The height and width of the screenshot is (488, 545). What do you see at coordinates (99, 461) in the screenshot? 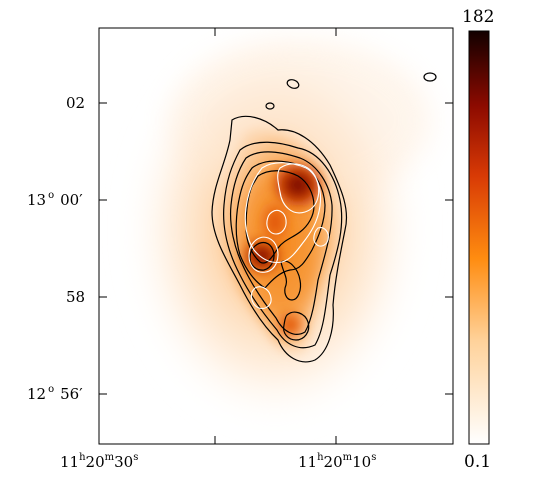
I see `x-tick-label-30s: 11h20m30s` at bounding box center [99, 461].